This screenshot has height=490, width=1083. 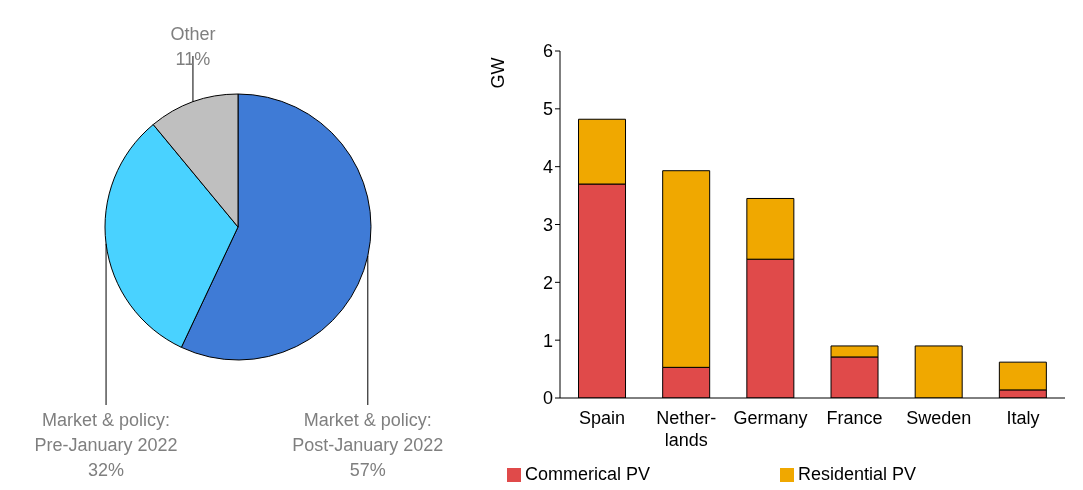 What do you see at coordinates (498, 73) in the screenshot?
I see `y-axis-title: GW` at bounding box center [498, 73].